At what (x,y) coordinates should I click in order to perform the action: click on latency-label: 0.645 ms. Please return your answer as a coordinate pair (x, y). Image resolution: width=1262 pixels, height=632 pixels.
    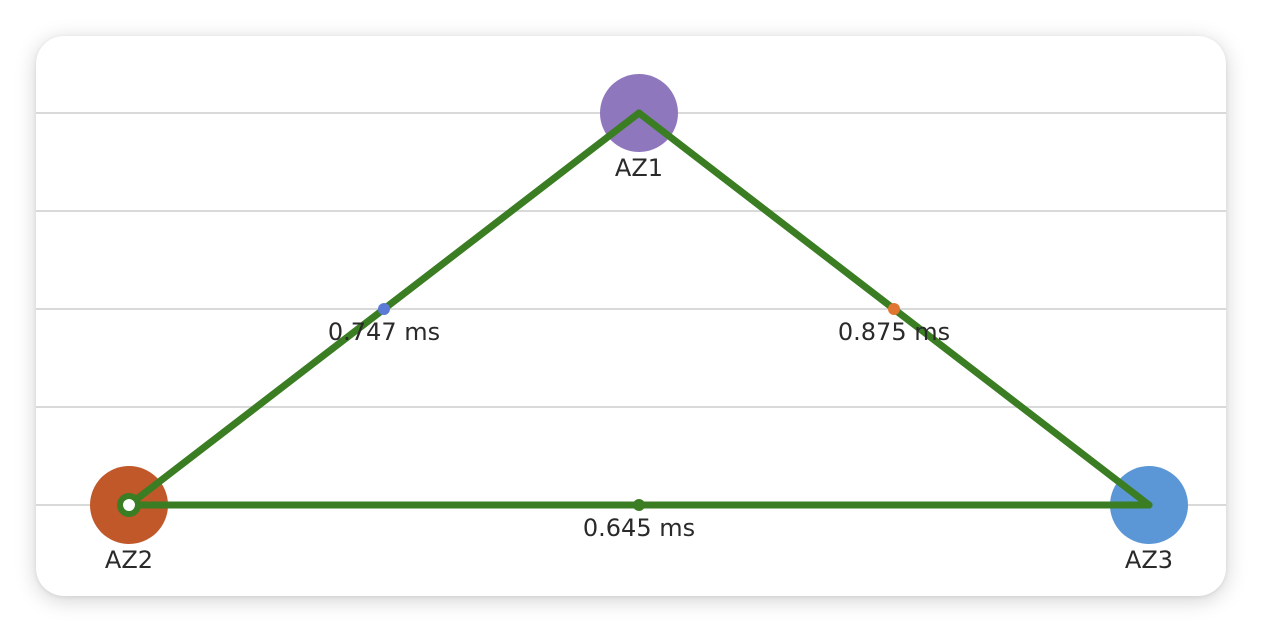
    Looking at the image, I should click on (639, 528).